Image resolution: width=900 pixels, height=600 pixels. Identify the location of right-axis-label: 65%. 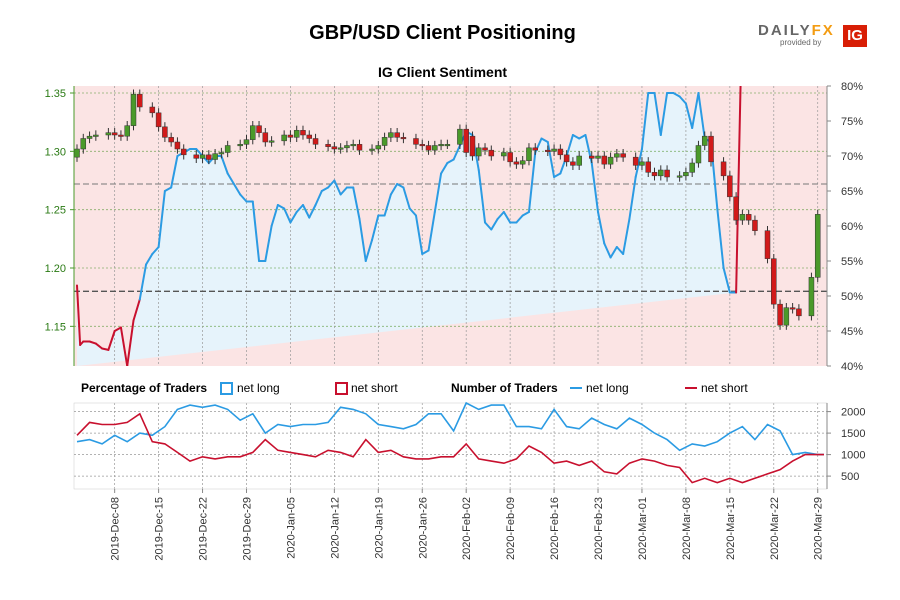
(852, 192).